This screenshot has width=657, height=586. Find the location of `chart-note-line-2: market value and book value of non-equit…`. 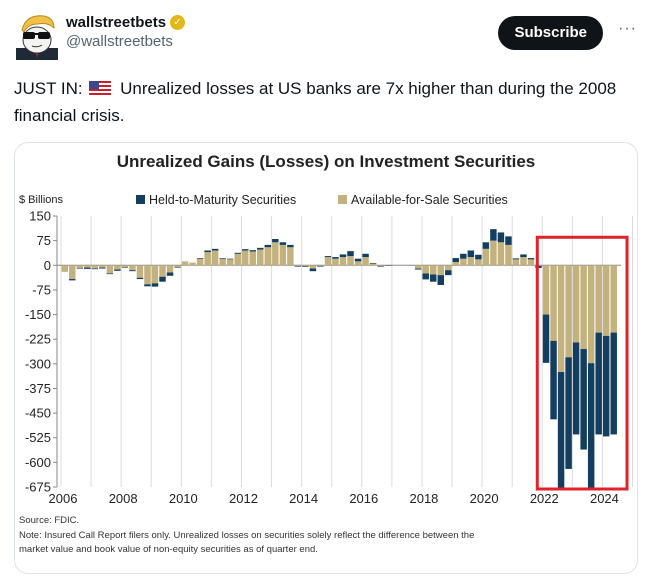

chart-note-line-2: market value and book value of non-equit… is located at coordinates (168, 549).